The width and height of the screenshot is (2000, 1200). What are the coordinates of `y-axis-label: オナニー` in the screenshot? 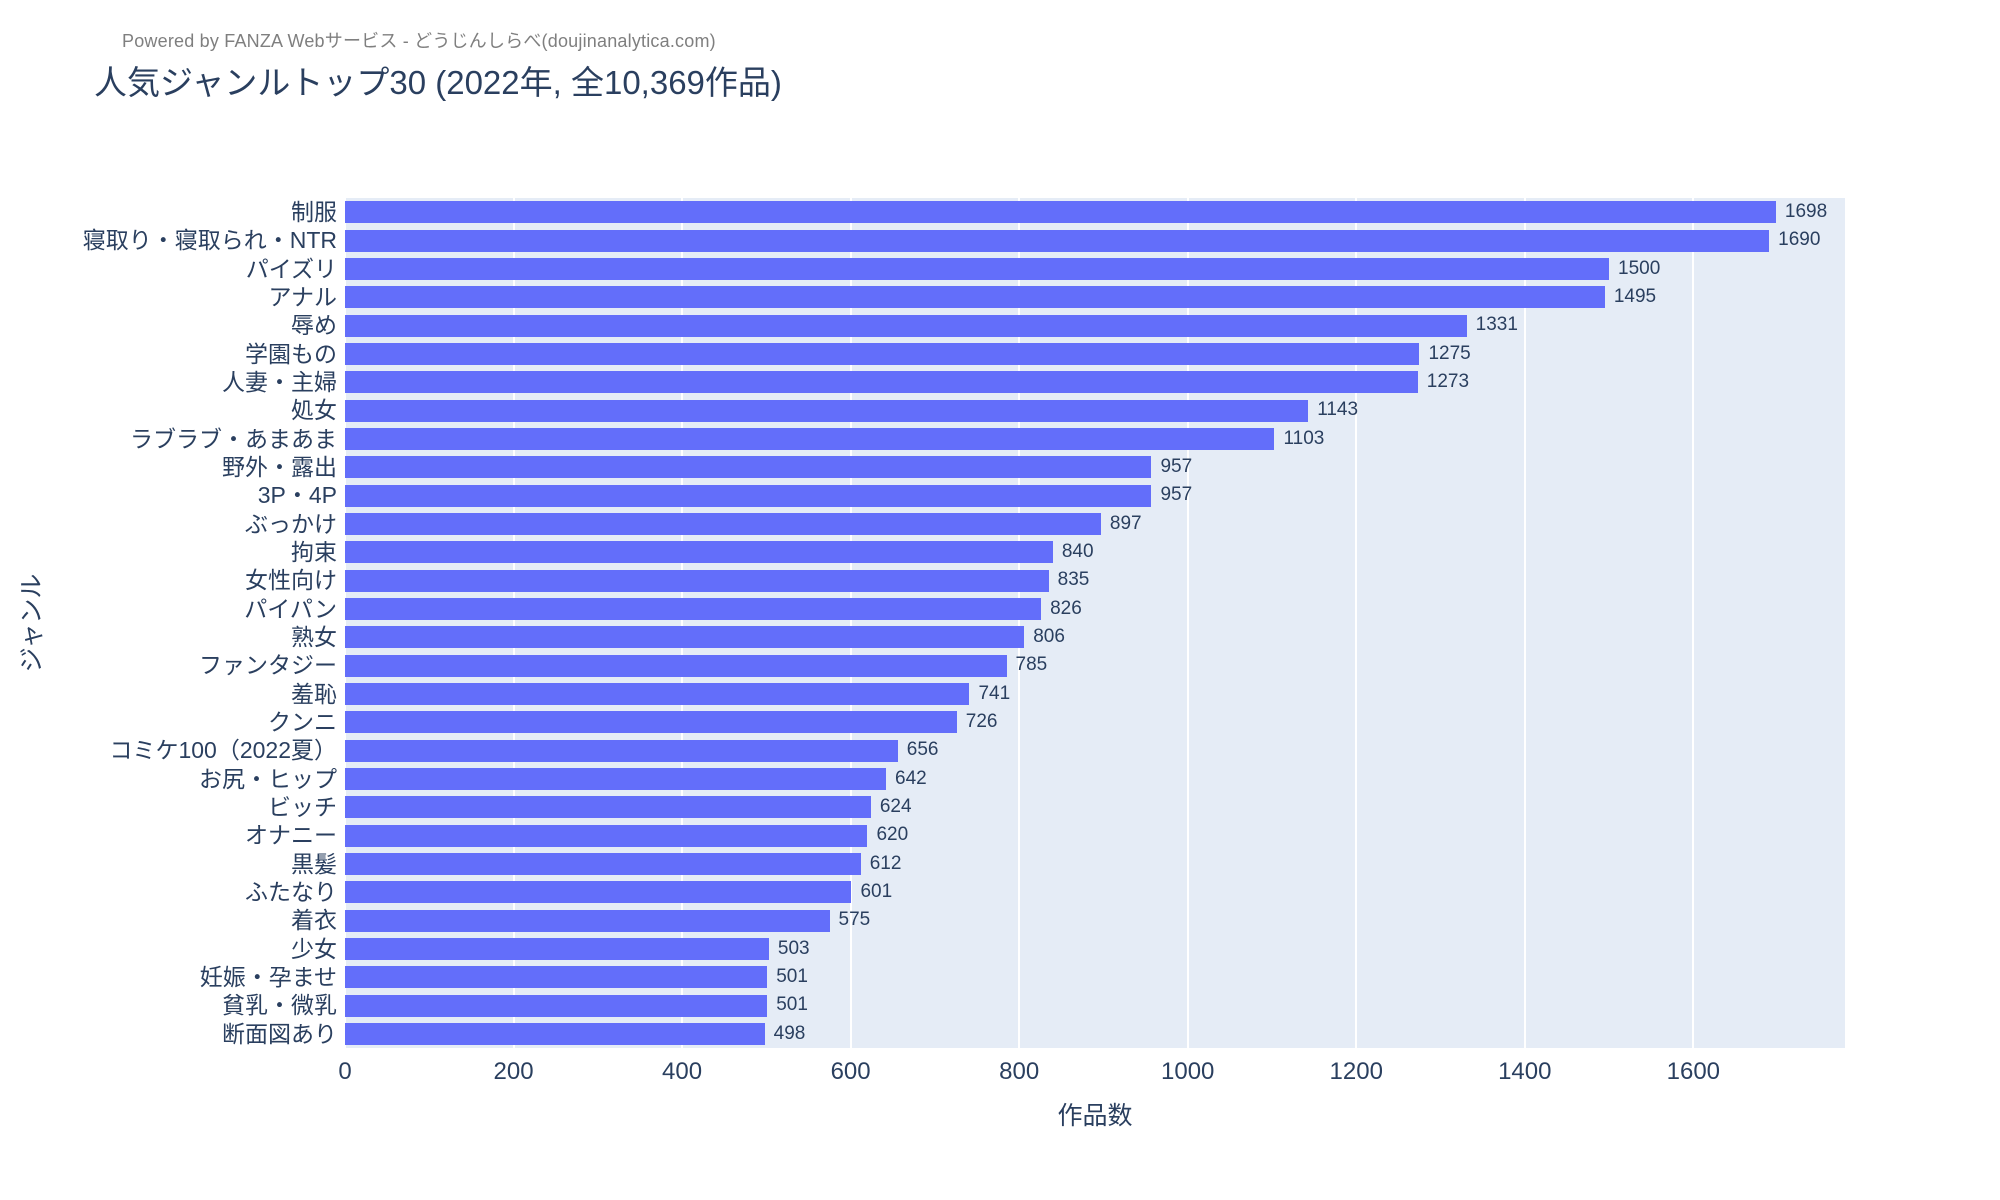 It's located at (291, 835).